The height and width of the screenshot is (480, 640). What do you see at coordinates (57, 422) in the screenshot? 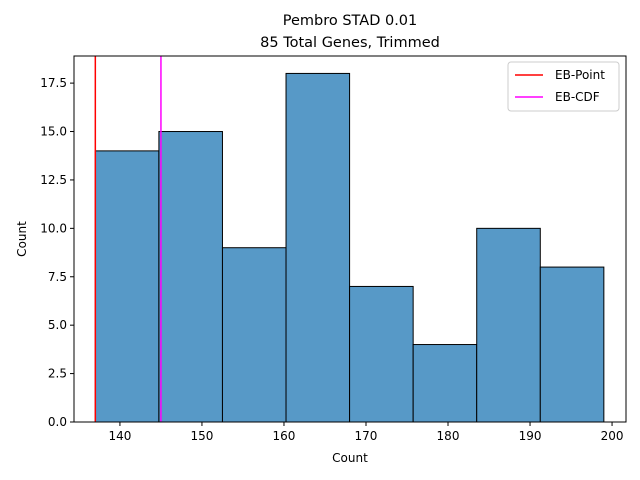
I see `y-tick-label: 0.0` at bounding box center [57, 422].